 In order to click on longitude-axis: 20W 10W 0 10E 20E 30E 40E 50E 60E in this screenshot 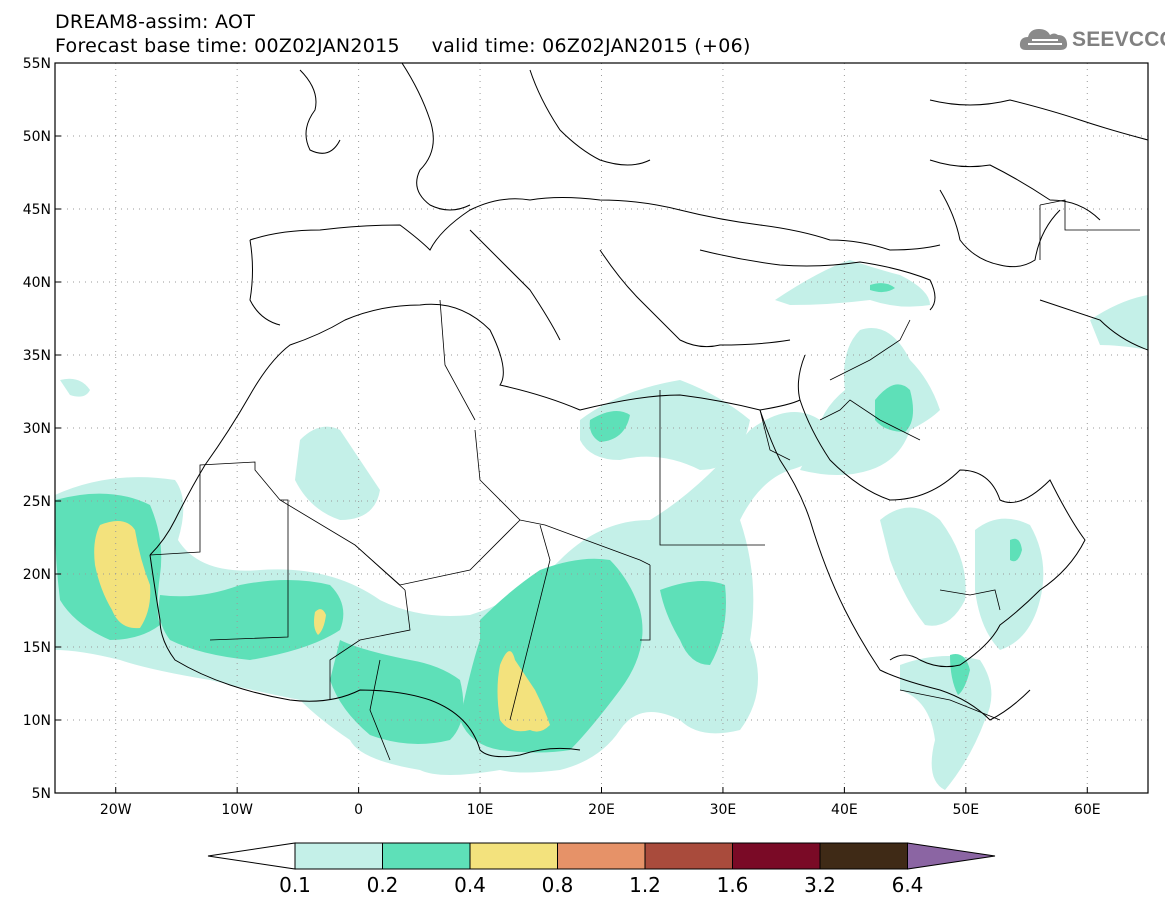, I will do `click(600, 802)`.